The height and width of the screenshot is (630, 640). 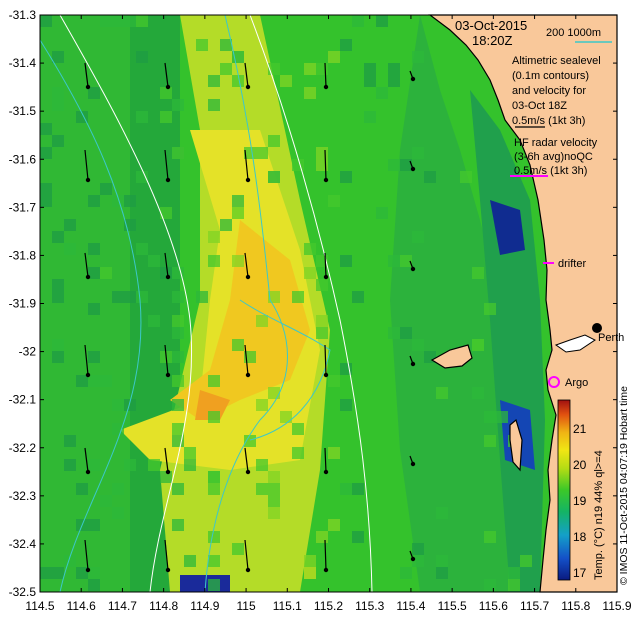 What do you see at coordinates (597, 328) in the screenshot?
I see `perth-marker` at bounding box center [597, 328].